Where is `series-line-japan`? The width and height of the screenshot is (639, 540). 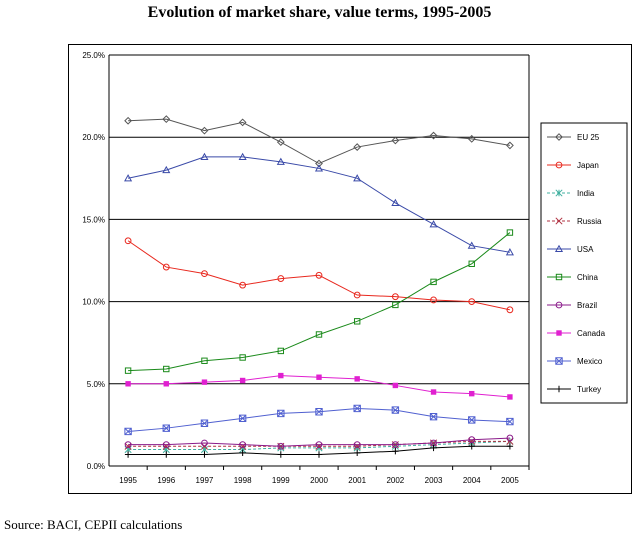
series-line-japan is located at coordinates (319, 275).